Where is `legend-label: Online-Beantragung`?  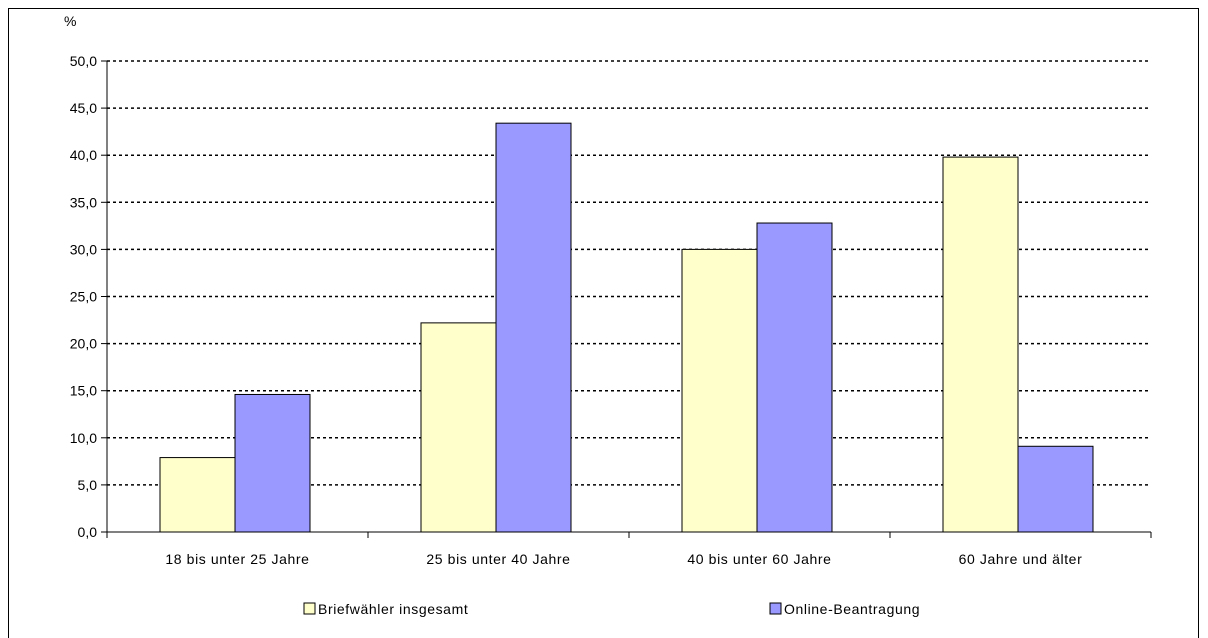
legend-label: Online-Beantragung is located at coordinates (852, 609).